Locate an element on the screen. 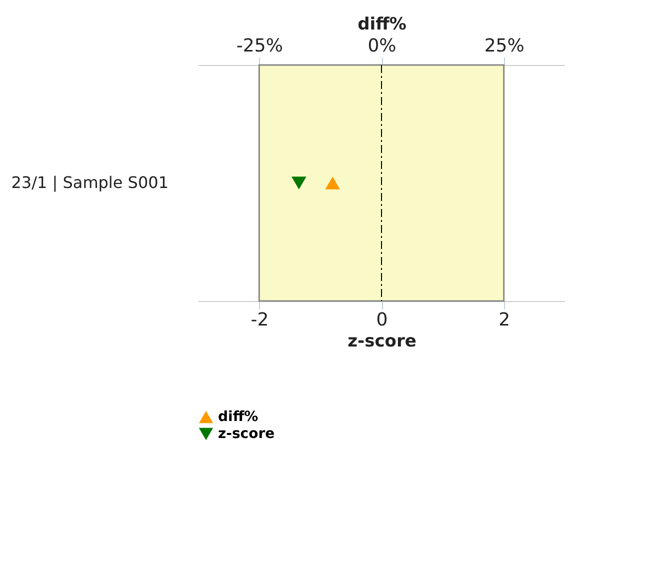 The height and width of the screenshot is (579, 664). x2-tick-label: 25% is located at coordinates (504, 46).